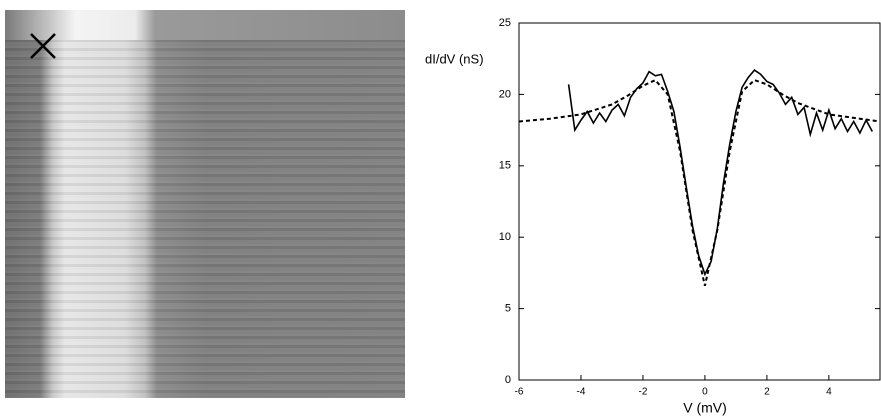 The image size is (881, 418). What do you see at coordinates (505, 23) in the screenshot?
I see `y-tick-label: 25` at bounding box center [505, 23].